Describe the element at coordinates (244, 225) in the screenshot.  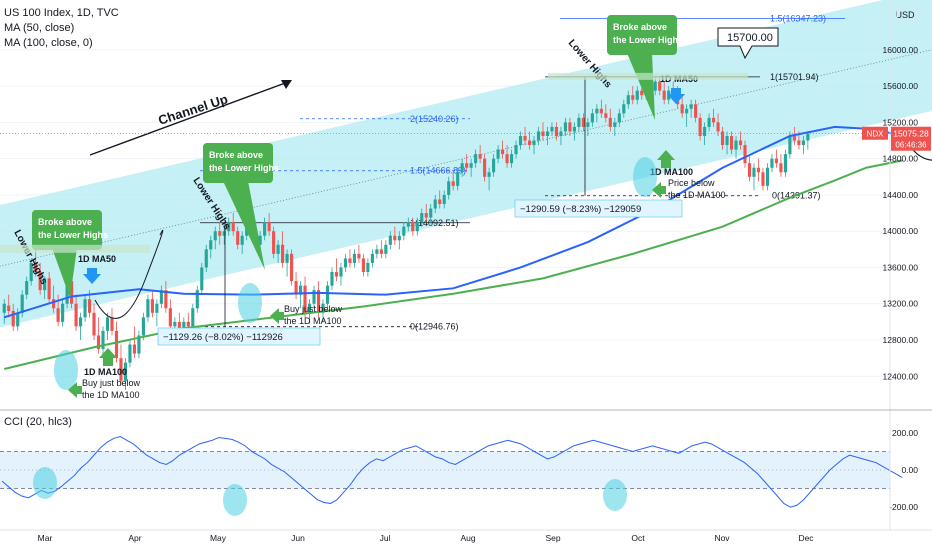
I see `callout-may-pointer` at that location.